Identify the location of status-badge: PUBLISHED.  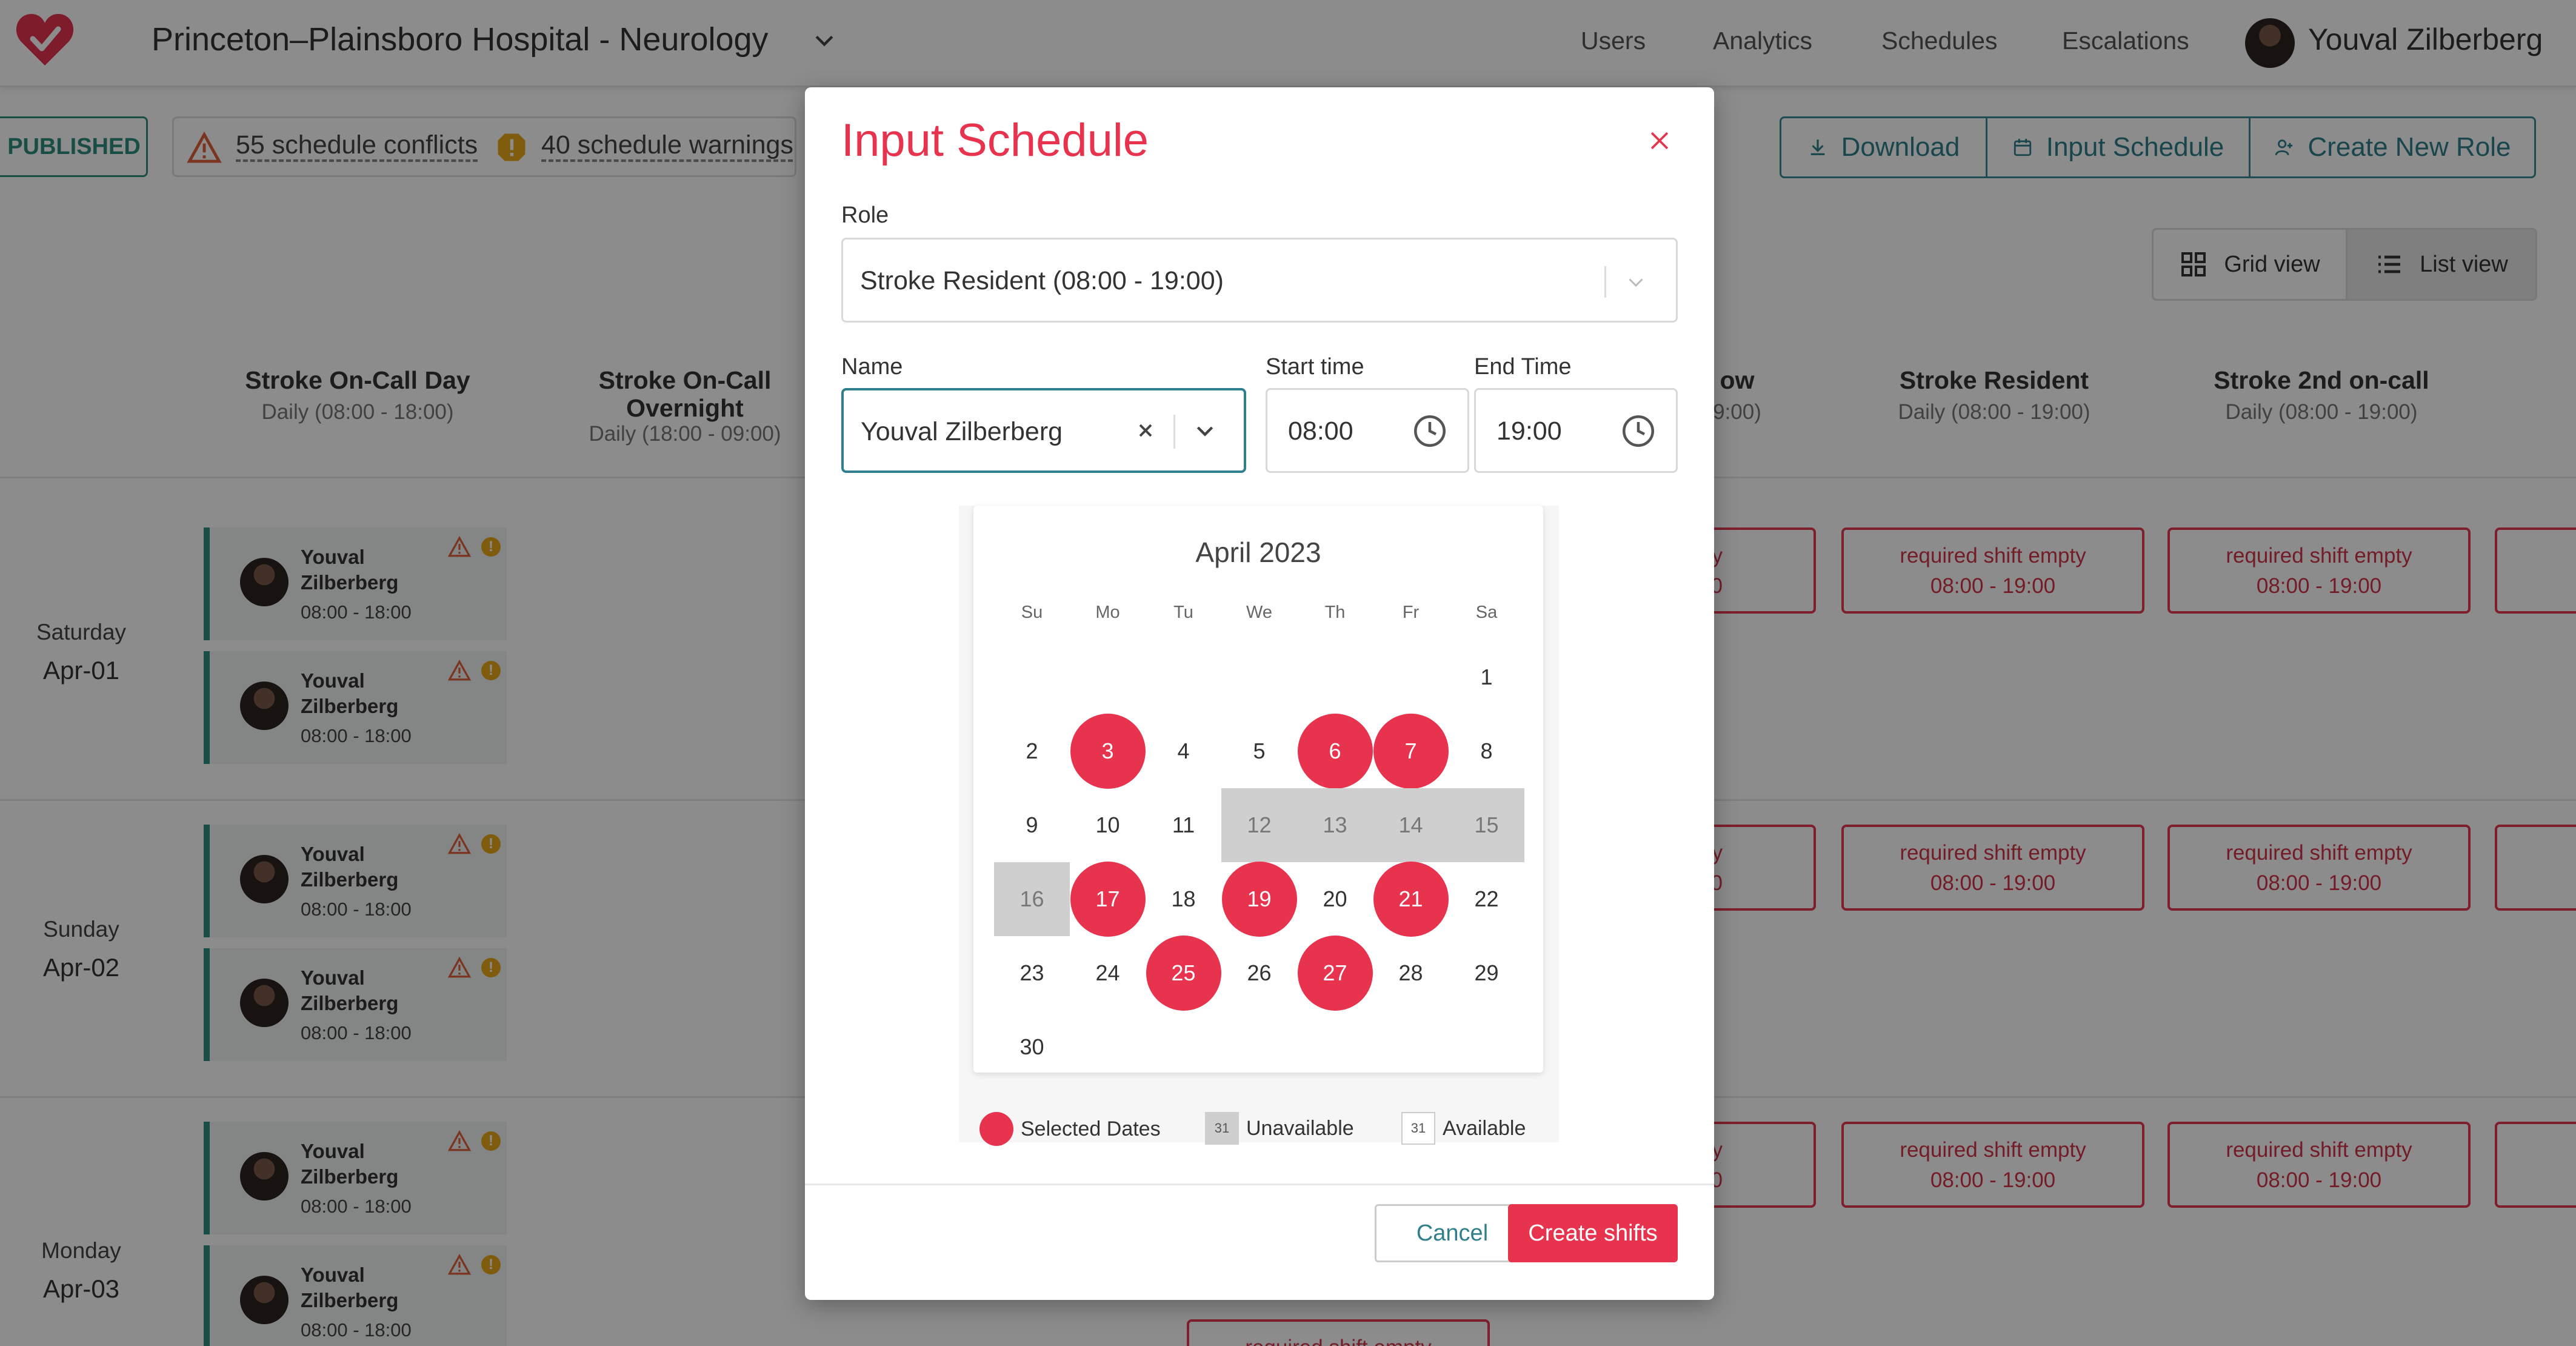
(74, 146).